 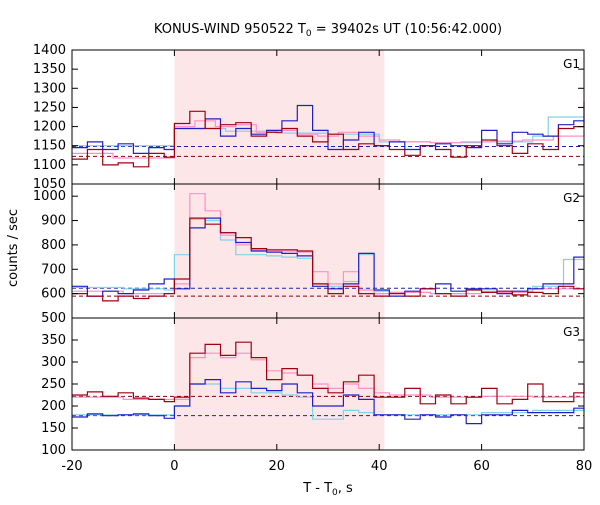 I want to click on y-tick-label: 1200, so click(x=49, y=127).